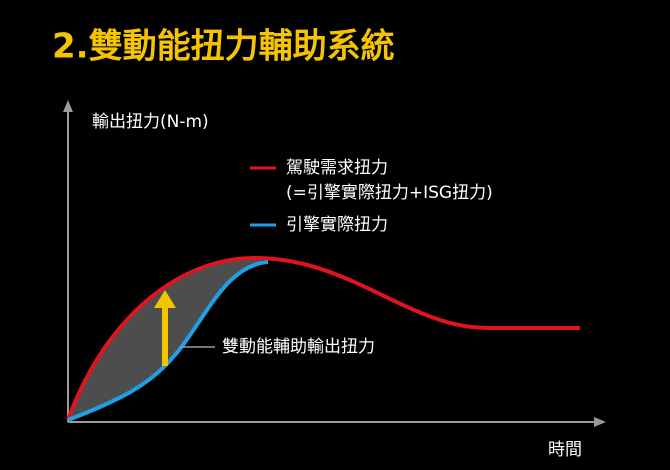  Describe the element at coordinates (168, 341) in the screenshot. I see `engine-torque-curve` at that location.